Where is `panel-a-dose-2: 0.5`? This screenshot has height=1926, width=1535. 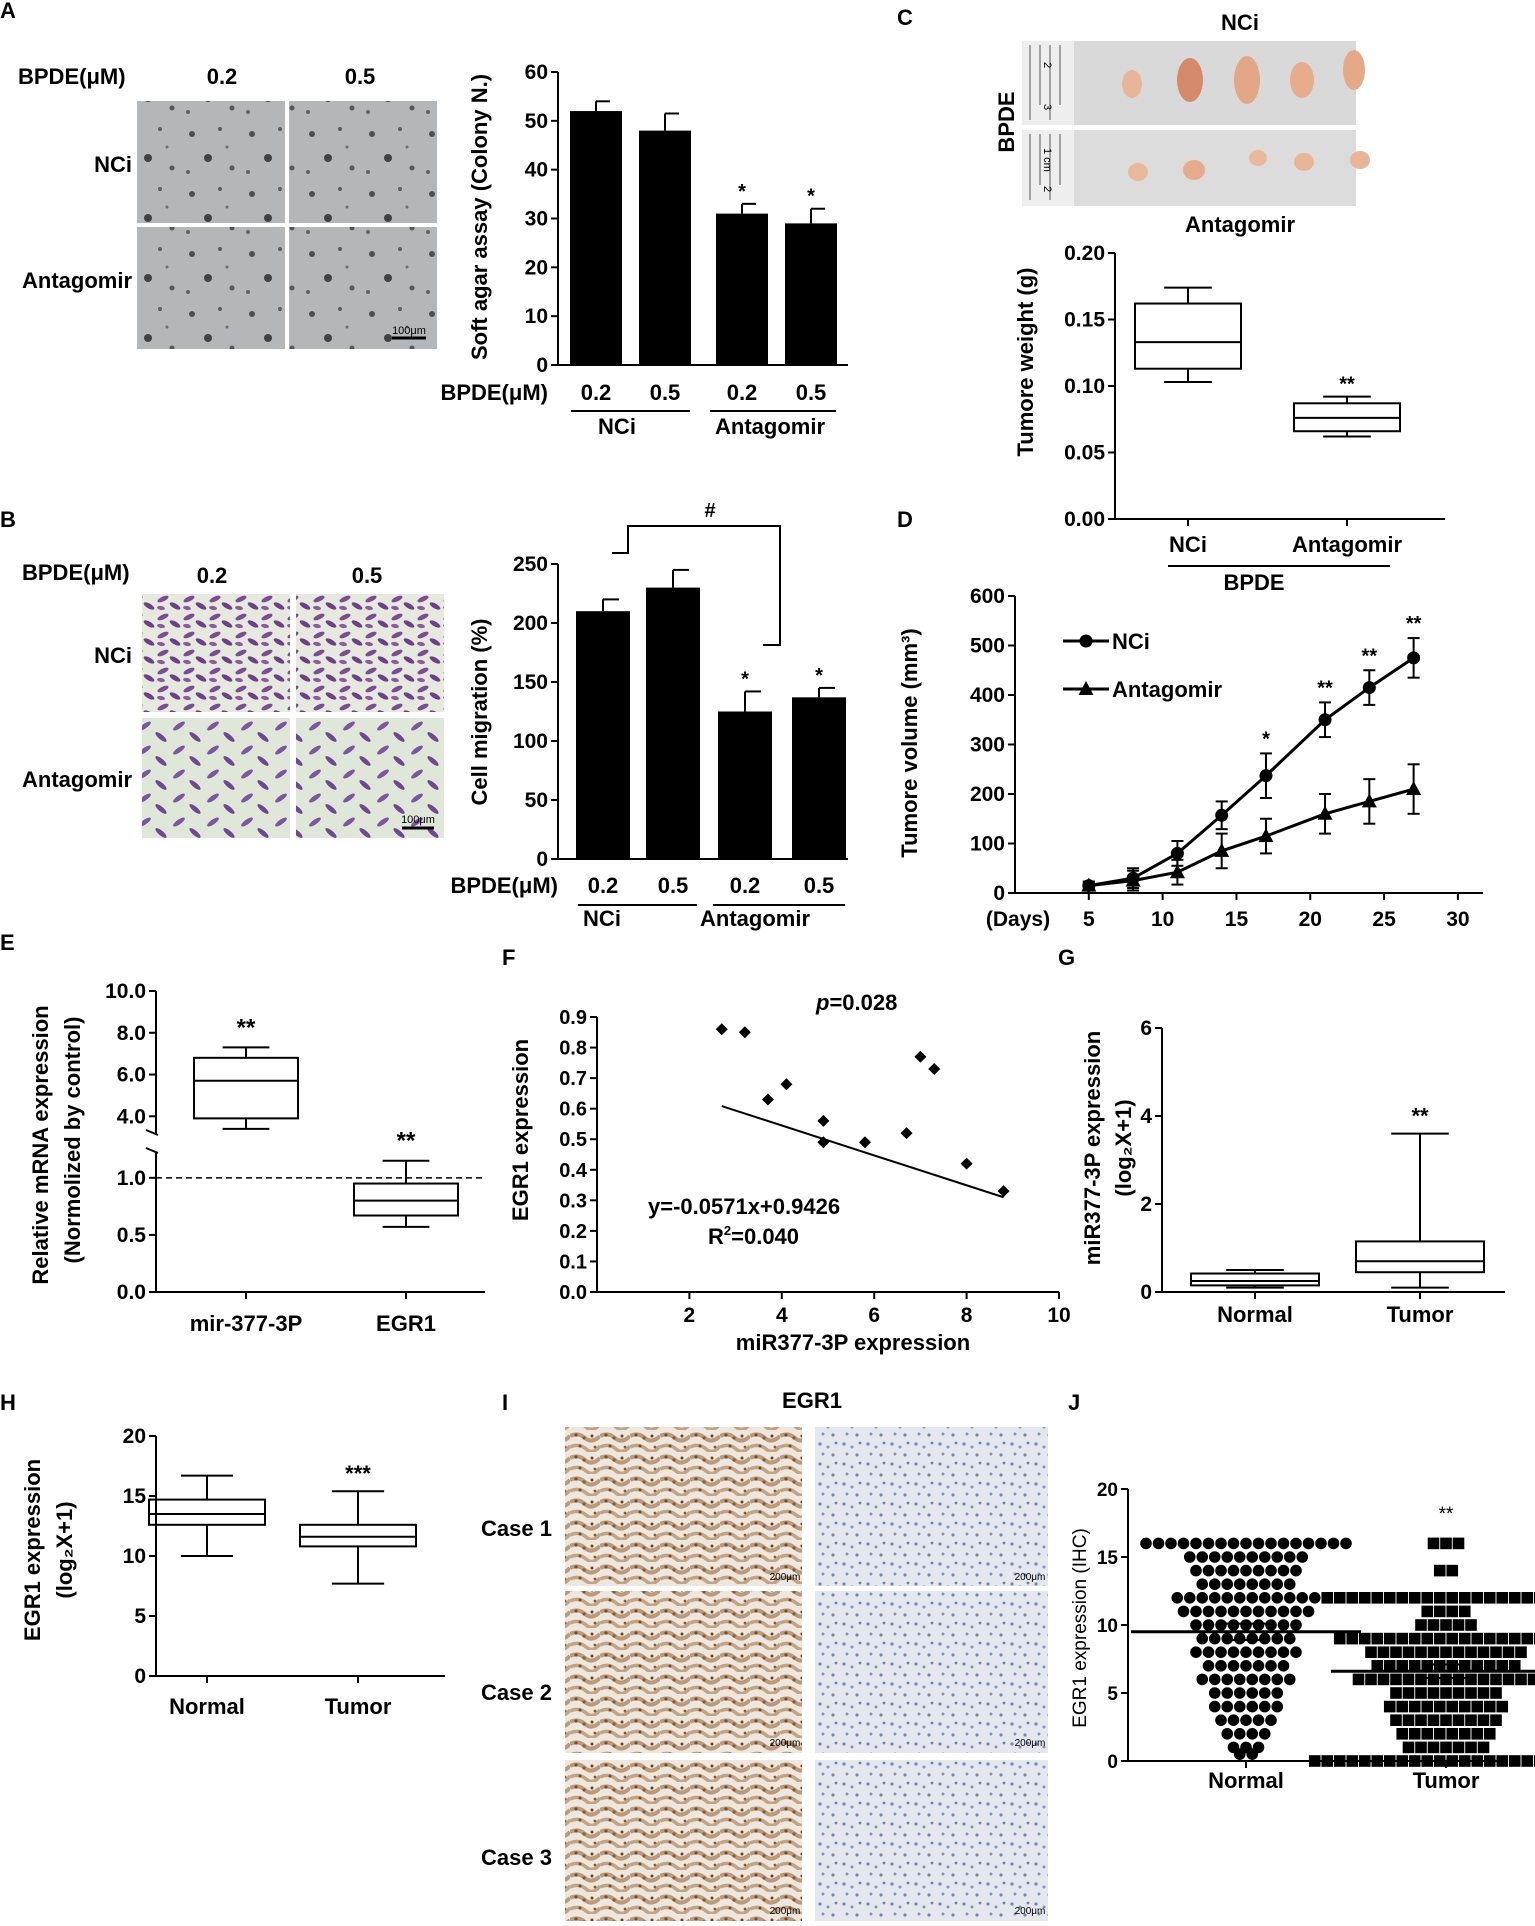
panel-a-dose-2: 0.5 is located at coordinates (360, 76).